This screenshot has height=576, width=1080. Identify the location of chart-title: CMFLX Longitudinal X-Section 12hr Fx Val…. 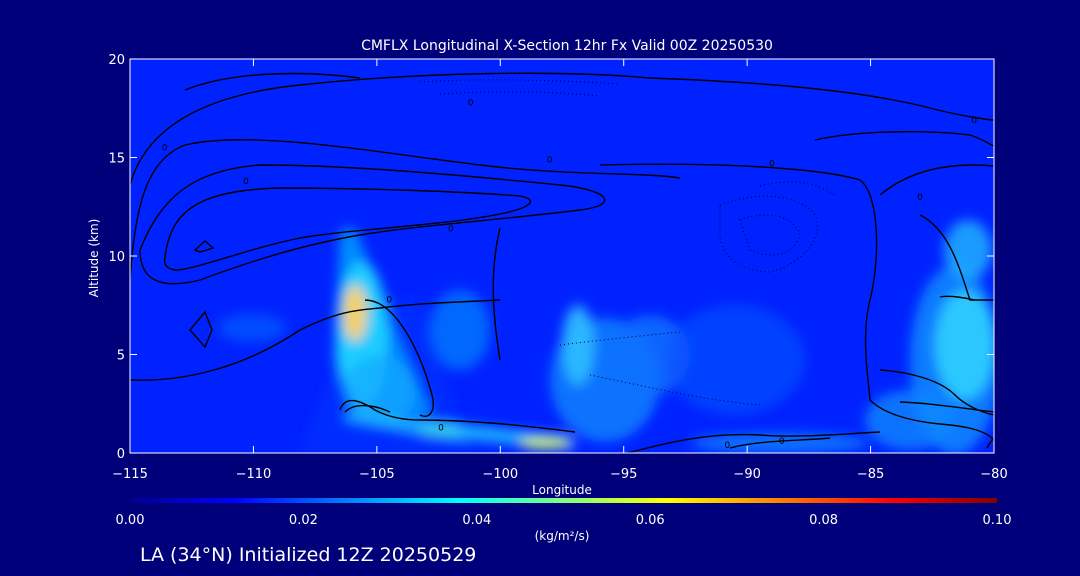
(567, 46).